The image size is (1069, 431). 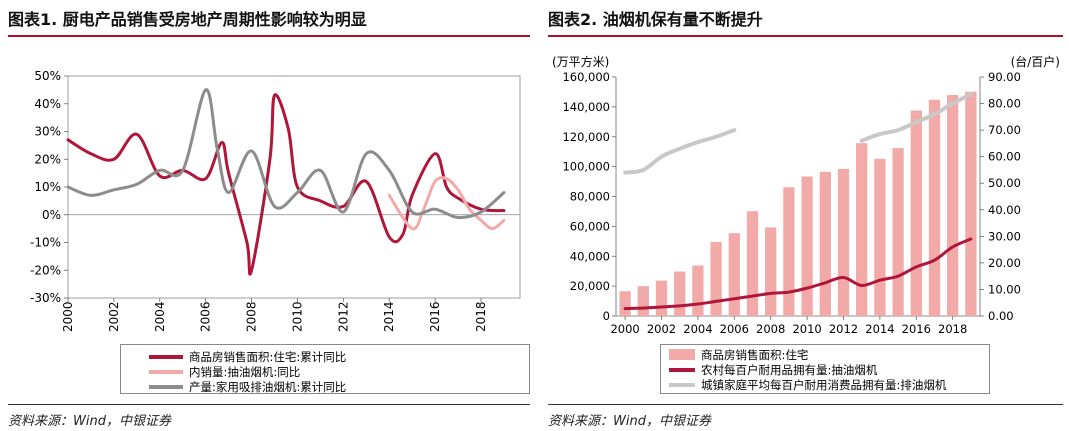 I want to click on legend-label: 商品房销售面积:住宅, so click(x=755, y=354).